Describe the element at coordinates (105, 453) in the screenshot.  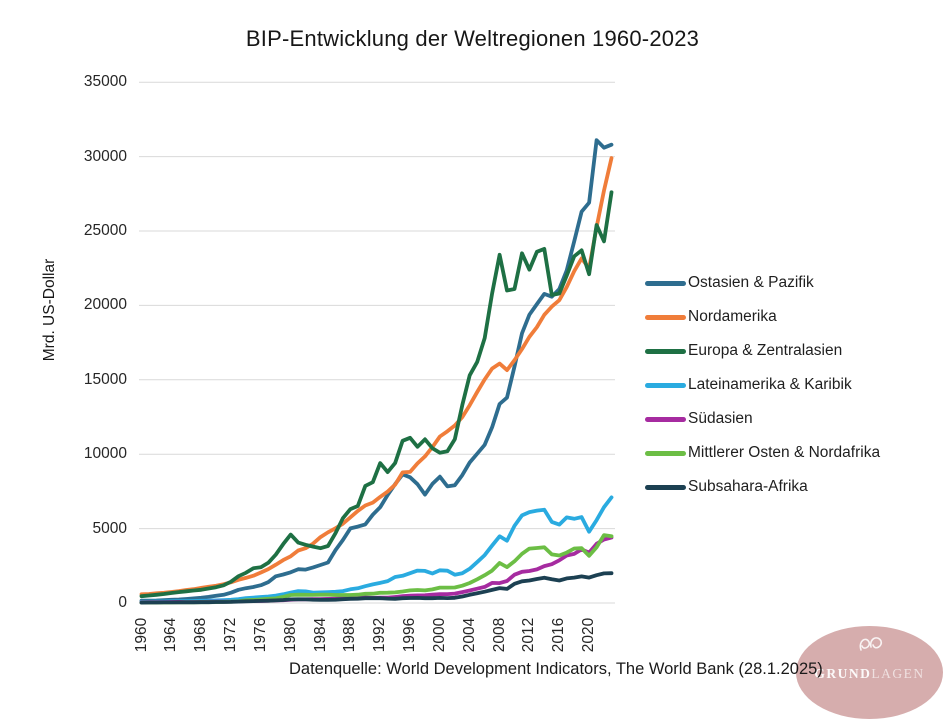
I see `y-tick-label: 10000` at that location.